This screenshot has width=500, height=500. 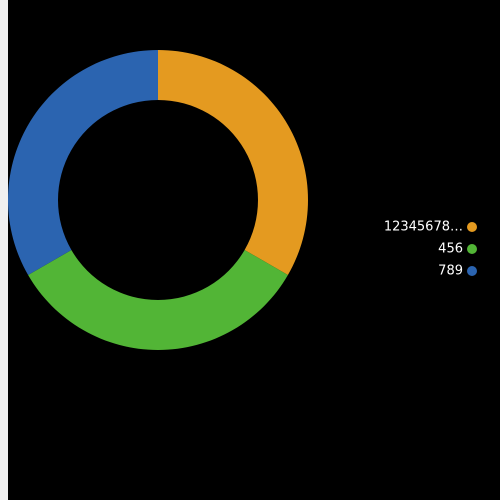 What do you see at coordinates (450, 249) in the screenshot?
I see `legend-label: 456` at bounding box center [450, 249].